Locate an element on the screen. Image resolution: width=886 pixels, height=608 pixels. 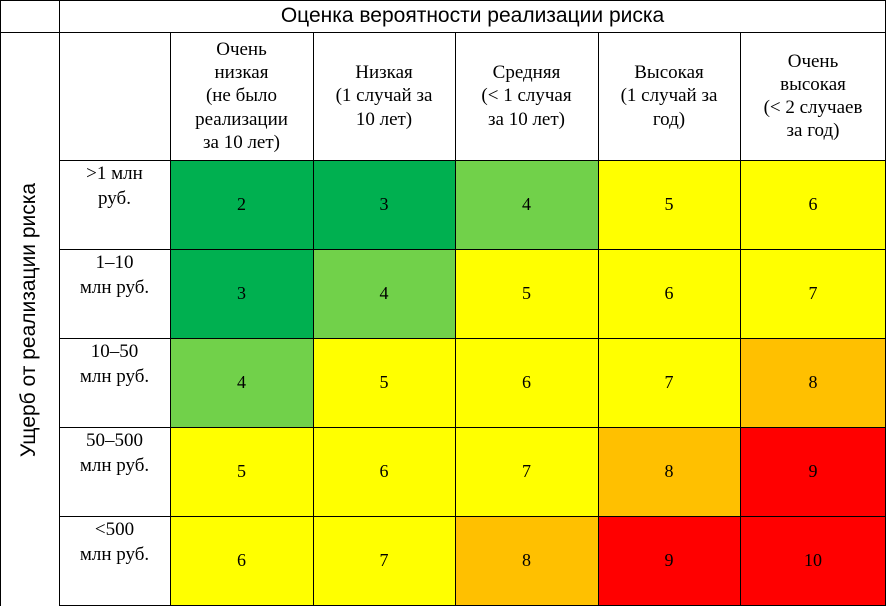
row-axis-cell: Ущерб от реализации риска is located at coordinates (29, 320).